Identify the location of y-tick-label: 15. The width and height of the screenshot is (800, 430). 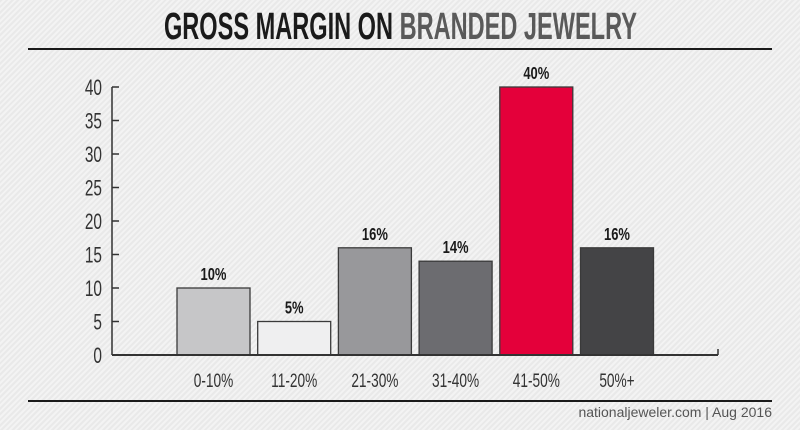
(93, 256).